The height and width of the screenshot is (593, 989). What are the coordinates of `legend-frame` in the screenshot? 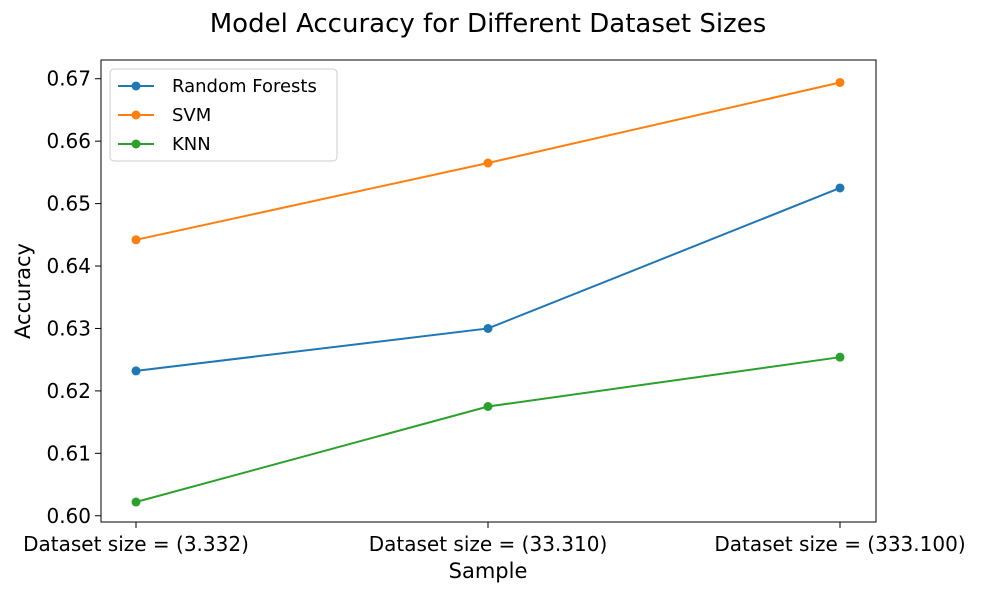 It's located at (223, 115).